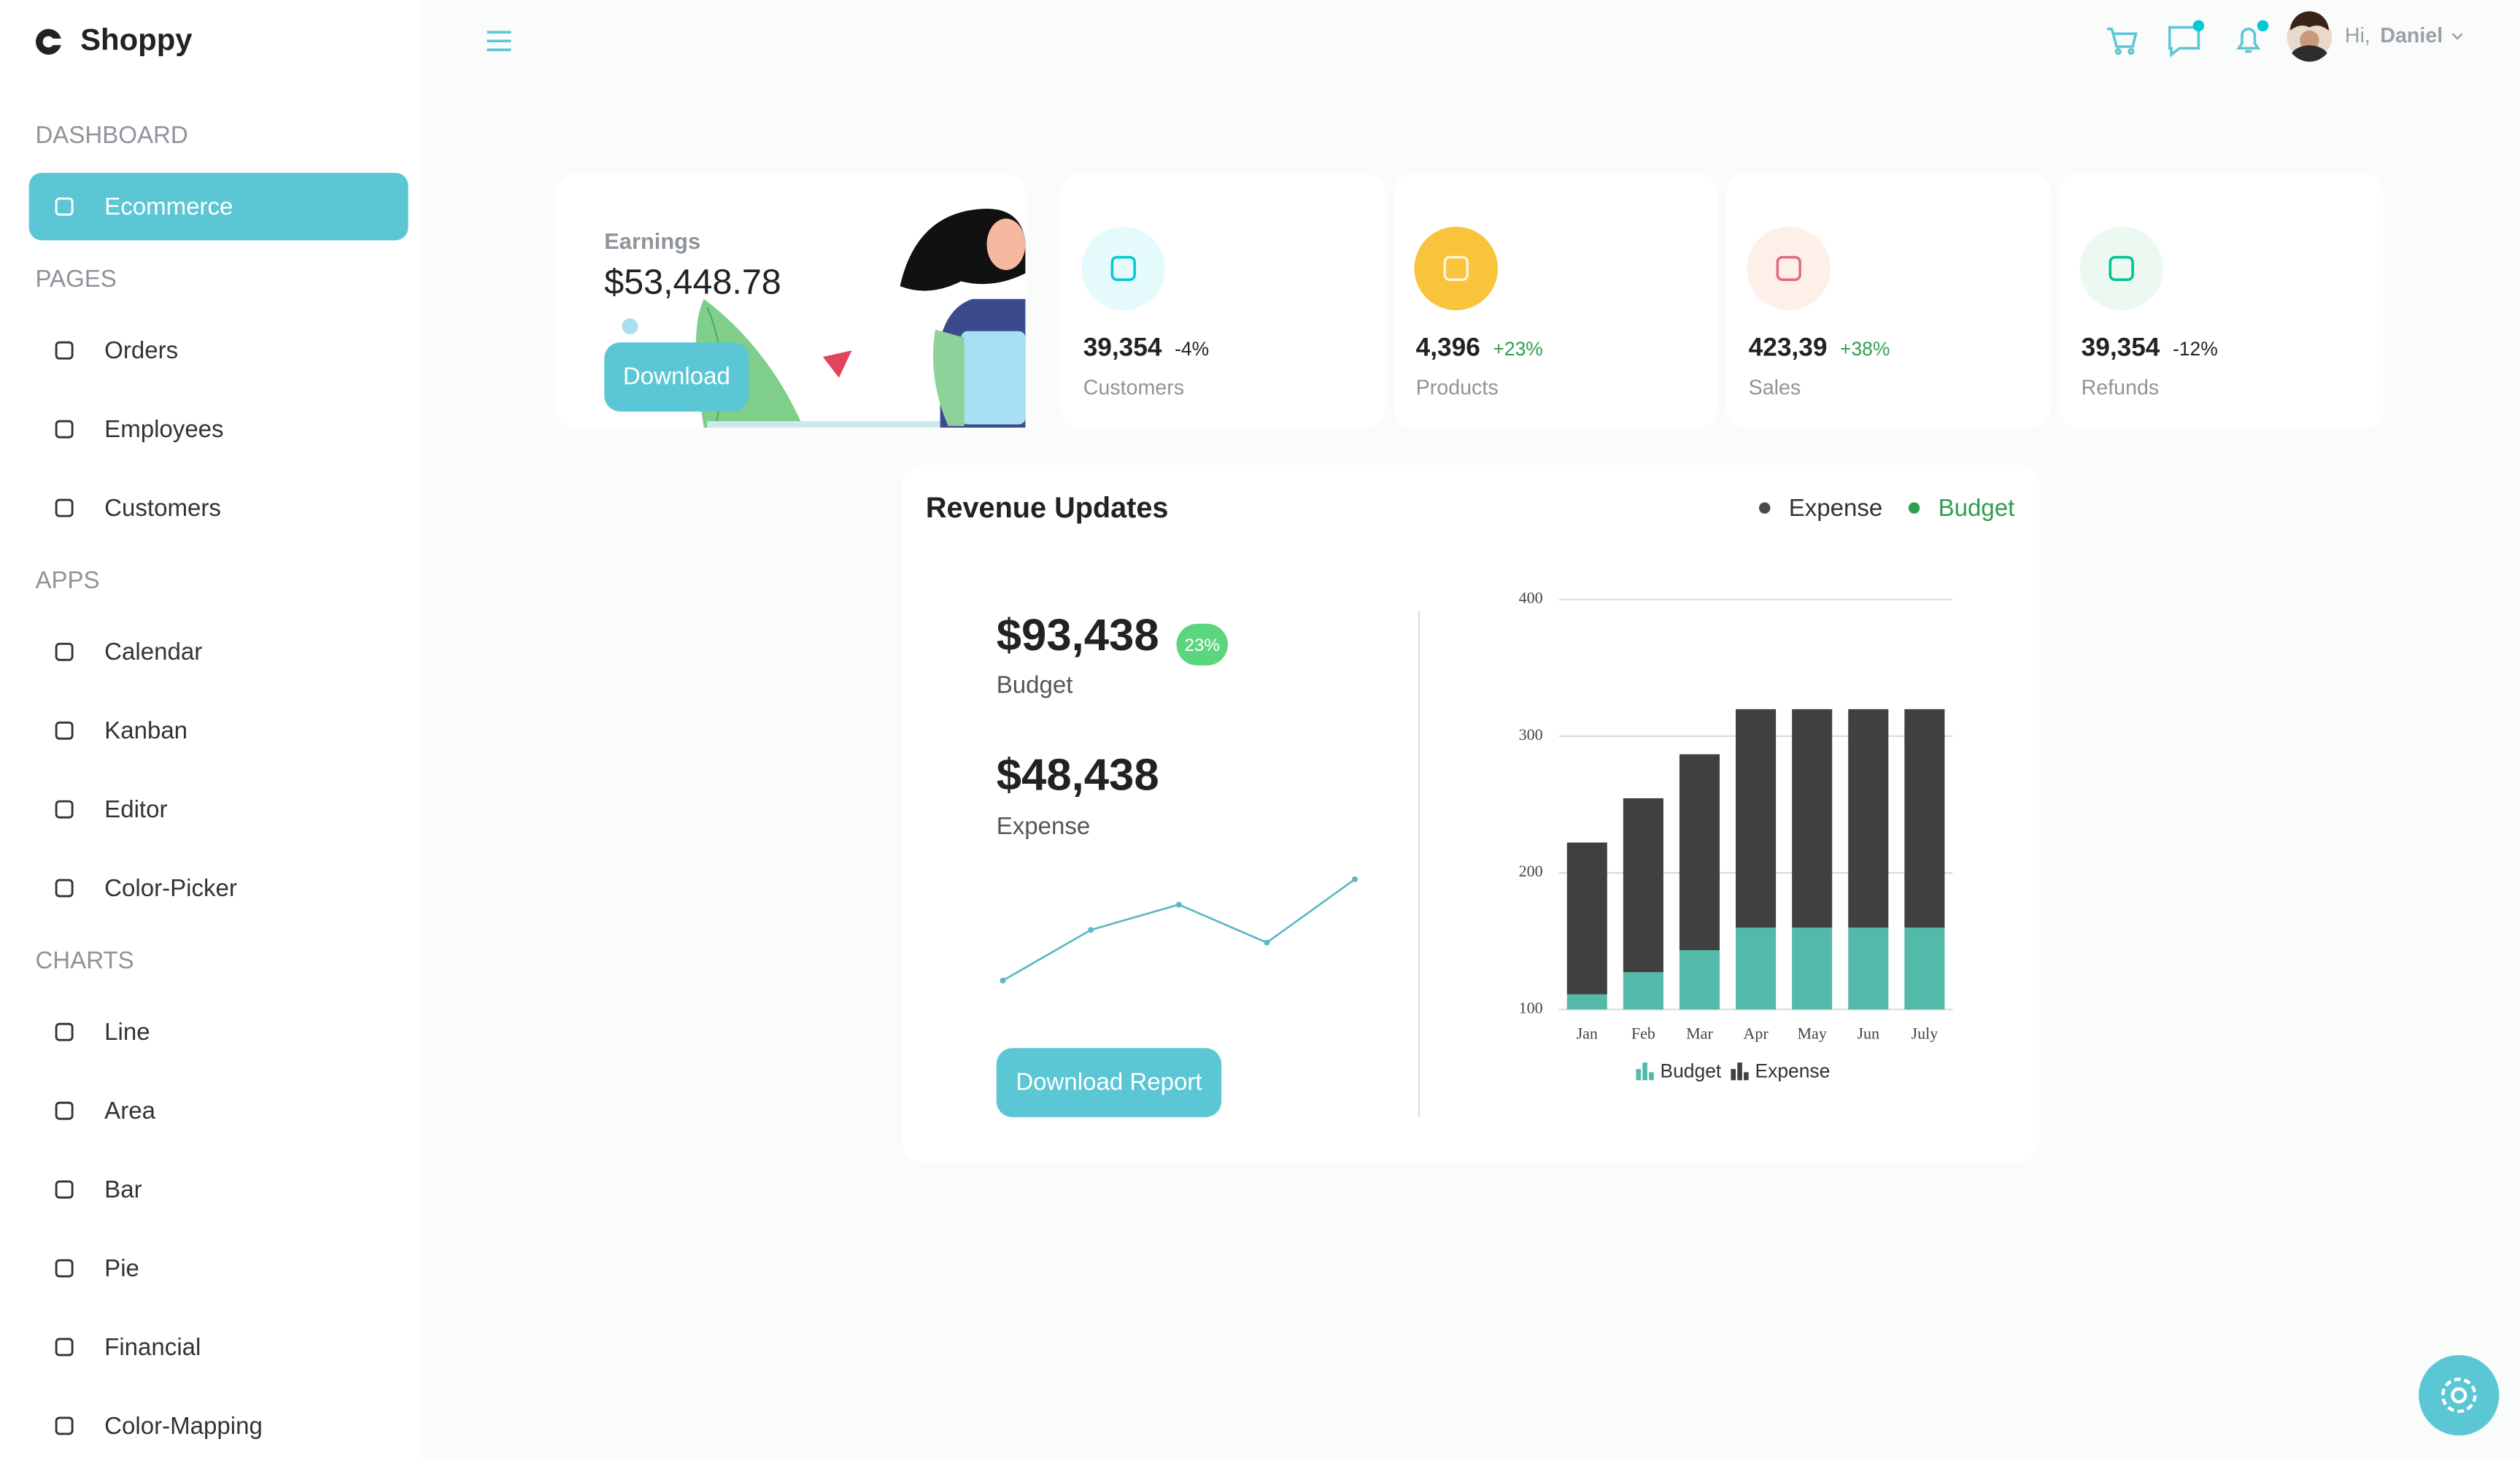 Image resolution: width=2520 pixels, height=1458 pixels. What do you see at coordinates (1643, 1034) in the screenshot?
I see `x-tick-label: Feb` at bounding box center [1643, 1034].